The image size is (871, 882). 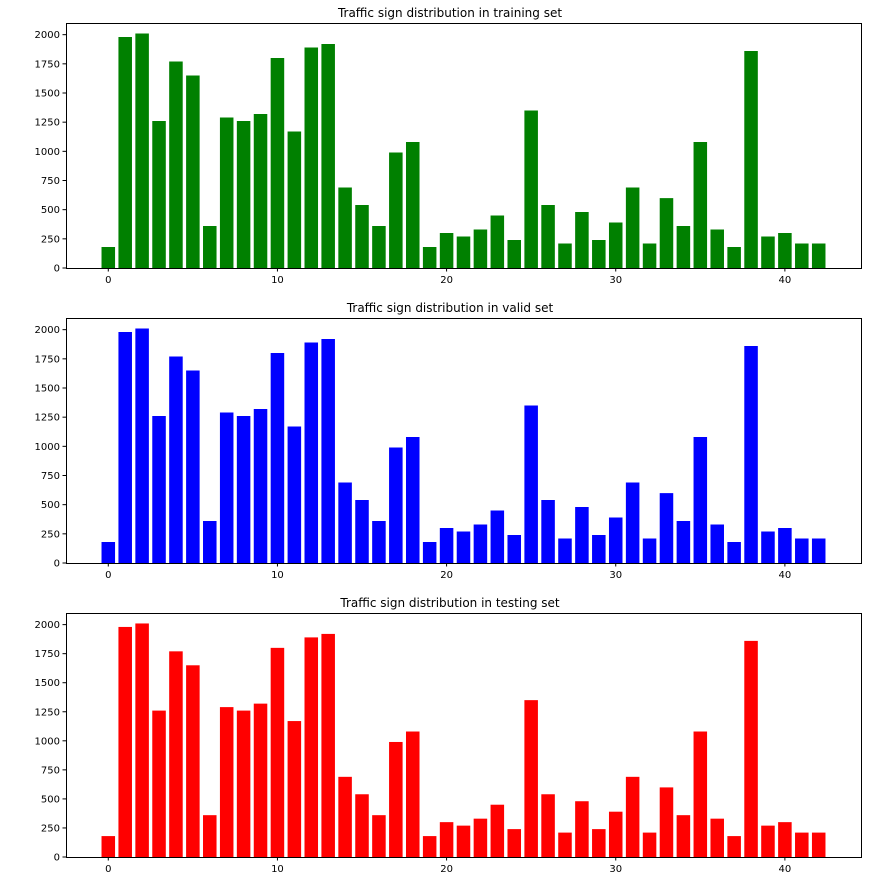 What do you see at coordinates (50, 534) in the screenshot?
I see `y-tick-label: 250` at bounding box center [50, 534].